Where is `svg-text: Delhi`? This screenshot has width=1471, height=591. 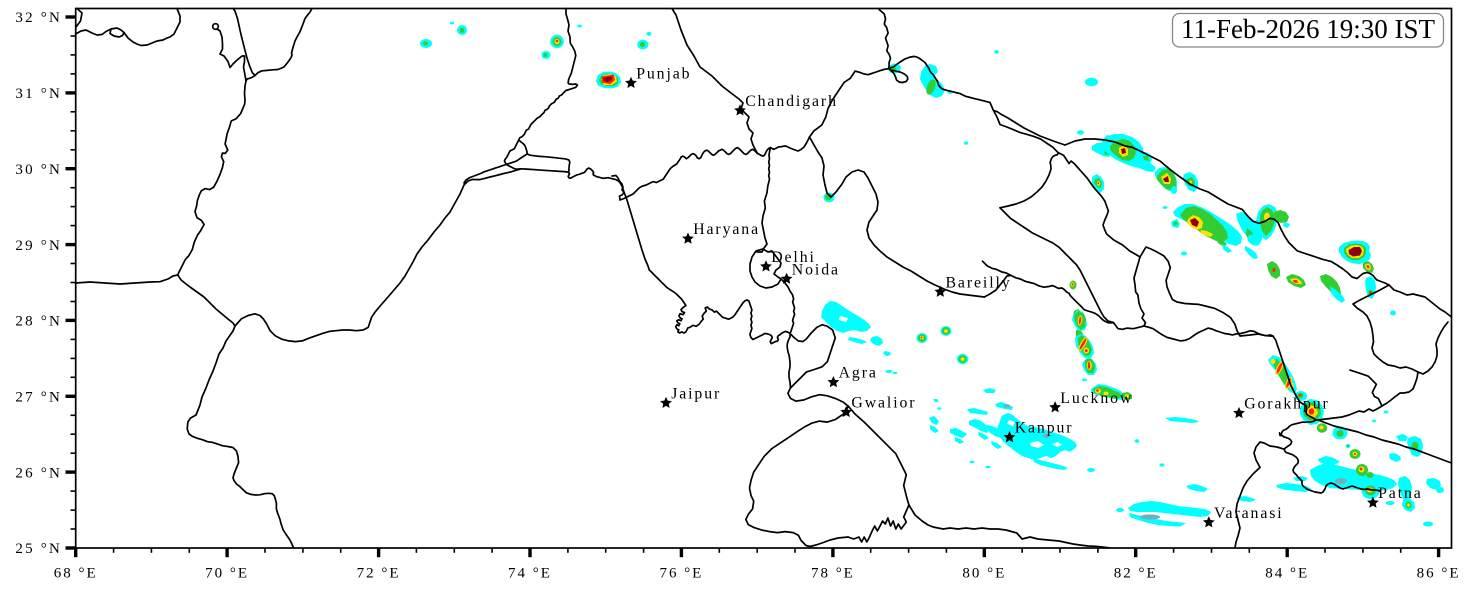
svg-text: Delhi is located at coordinates (793, 257).